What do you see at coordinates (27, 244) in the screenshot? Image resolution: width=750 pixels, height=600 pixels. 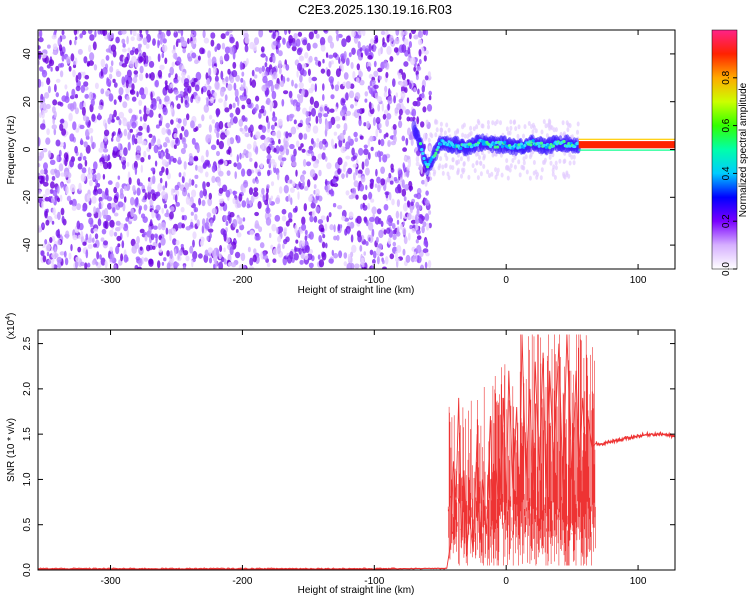 I see `y-tick-label: -40` at bounding box center [27, 244].